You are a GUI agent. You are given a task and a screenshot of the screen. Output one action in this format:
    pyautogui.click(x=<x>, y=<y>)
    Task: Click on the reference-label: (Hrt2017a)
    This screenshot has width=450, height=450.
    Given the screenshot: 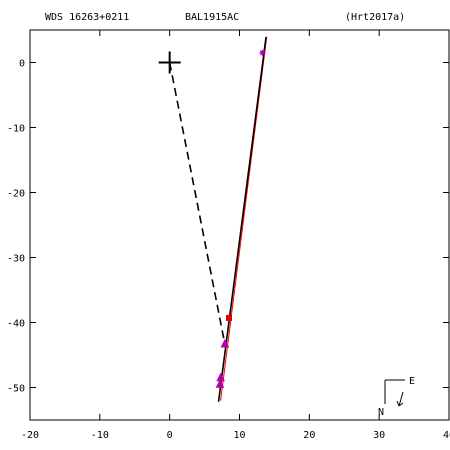 What is the action you would take?
    pyautogui.click(x=375, y=17)
    